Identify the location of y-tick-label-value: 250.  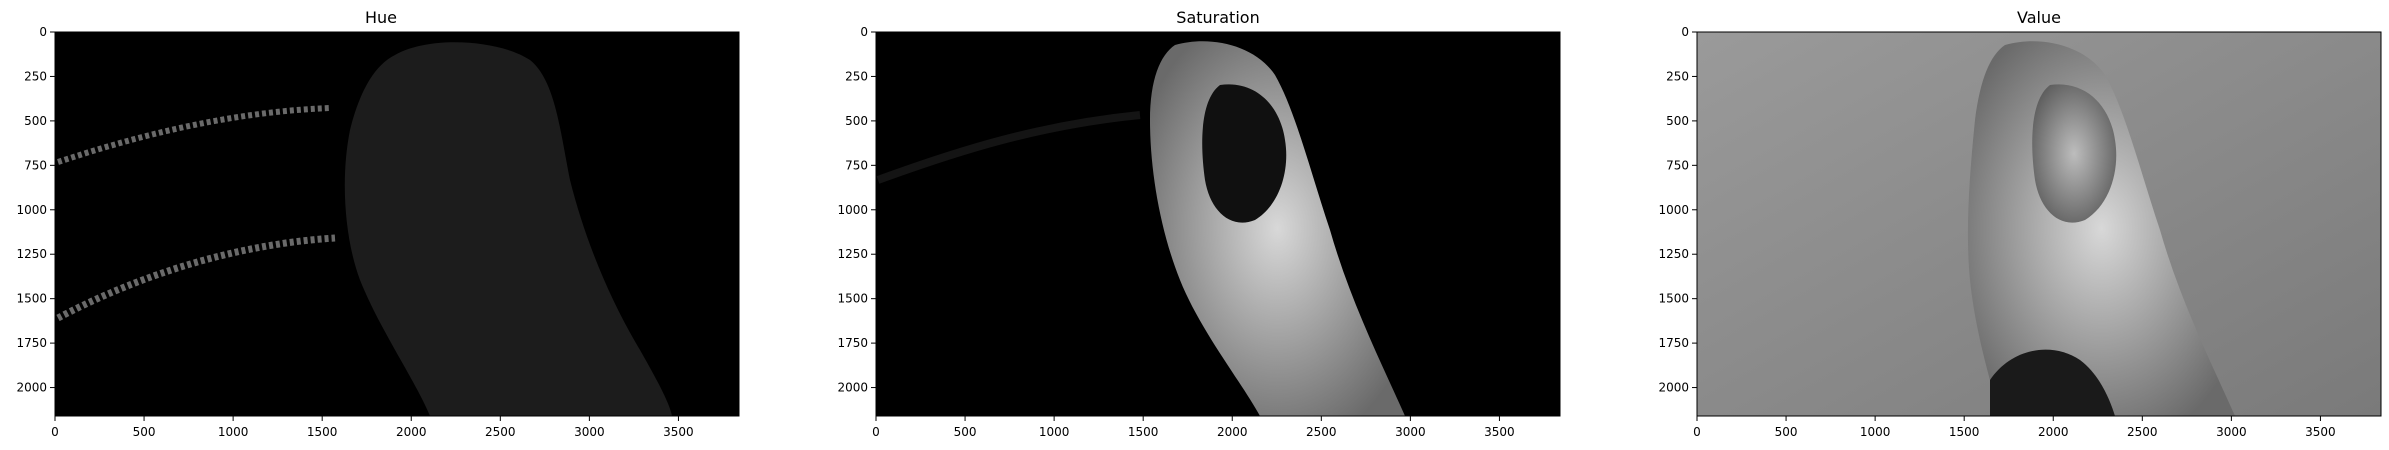
(1677, 76).